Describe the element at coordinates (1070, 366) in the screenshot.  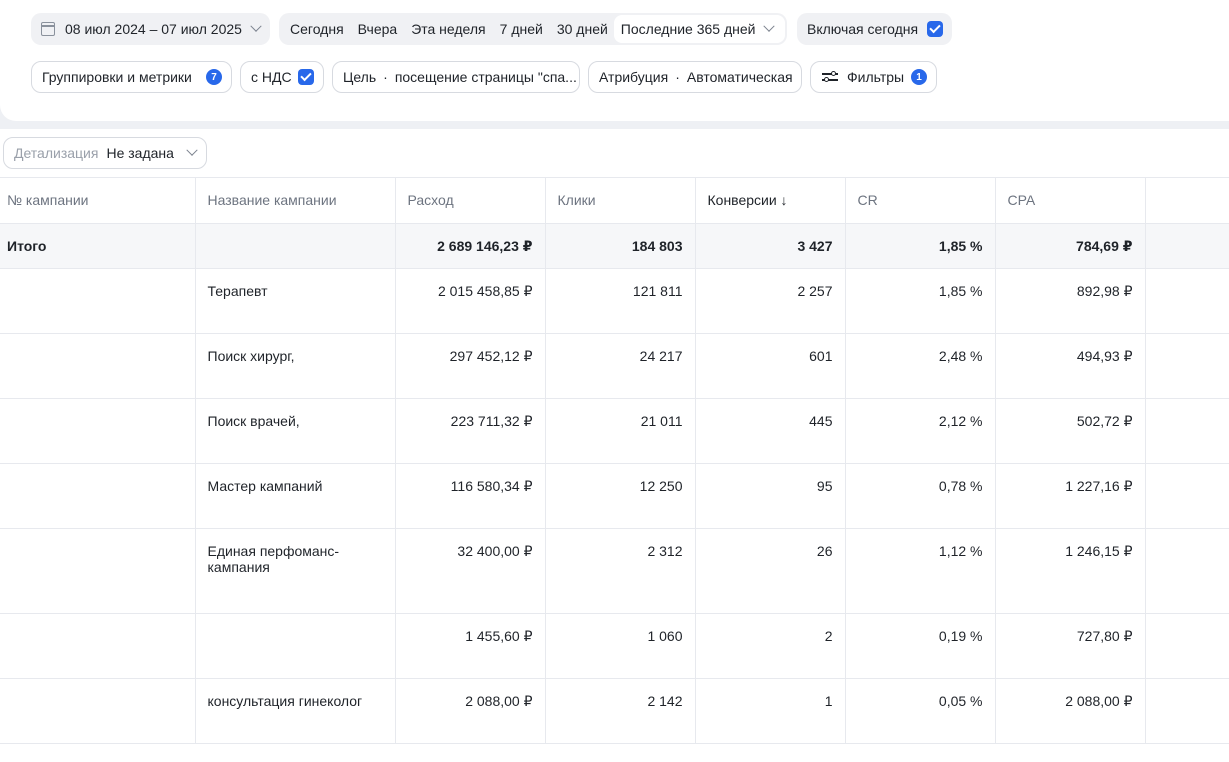
I see `cell-cpa: 494,93 ₽` at that location.